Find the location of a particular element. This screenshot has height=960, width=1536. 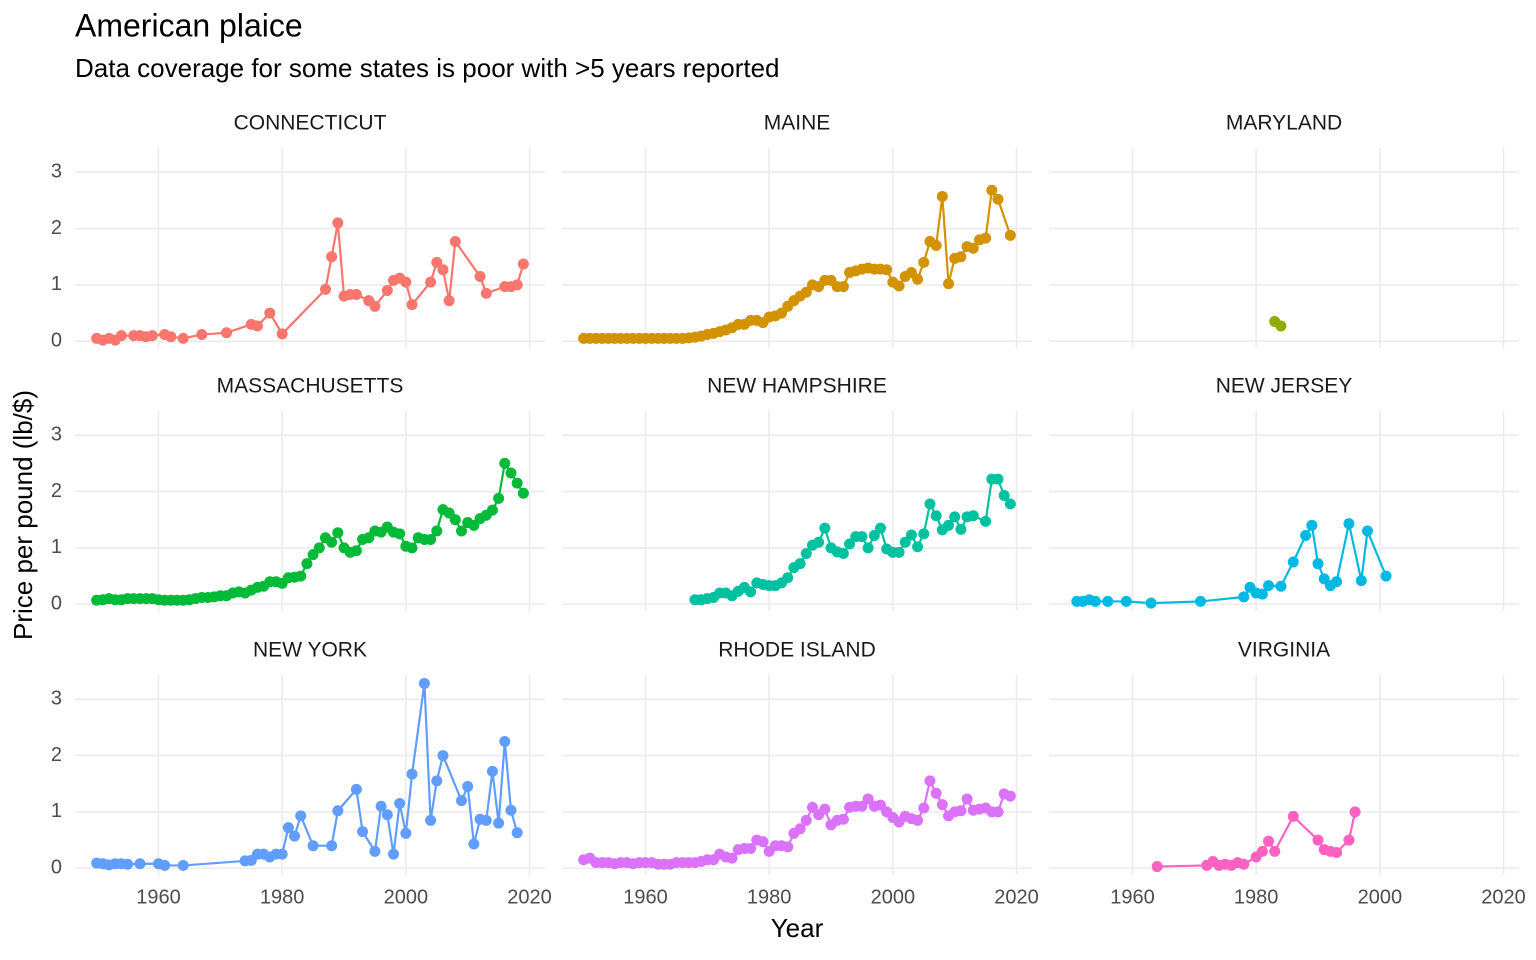

facet-label: NEW JERSEY is located at coordinates (1284, 386).